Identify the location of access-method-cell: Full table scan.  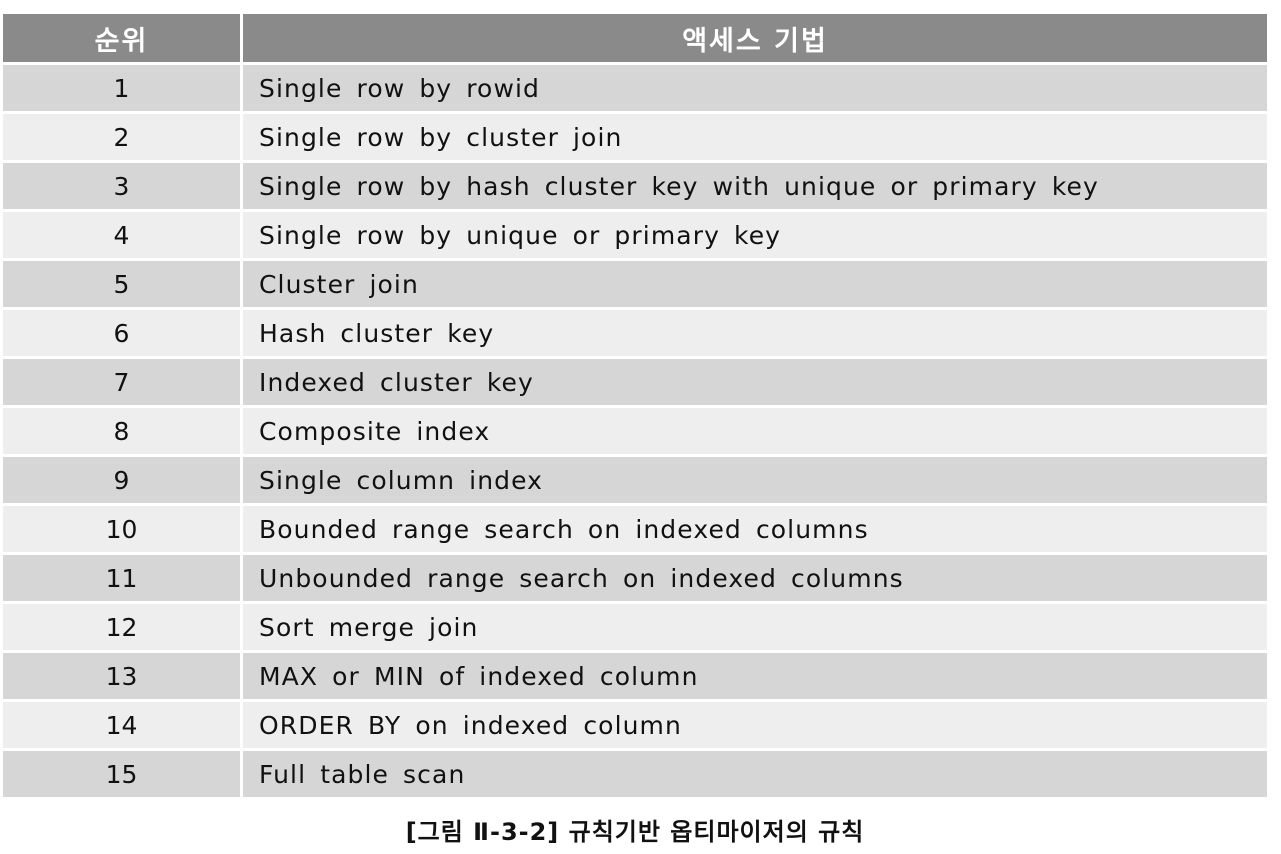
(755, 775).